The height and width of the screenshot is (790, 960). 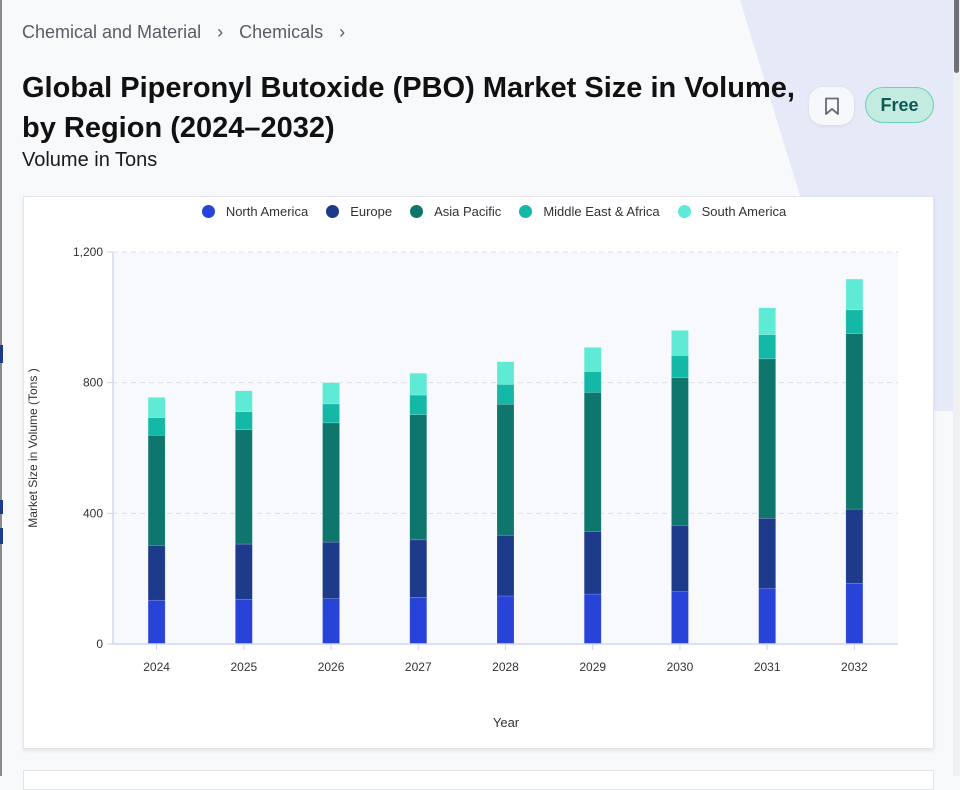 What do you see at coordinates (90, 160) in the screenshot?
I see `page-subtitle: Volume in Tons` at bounding box center [90, 160].